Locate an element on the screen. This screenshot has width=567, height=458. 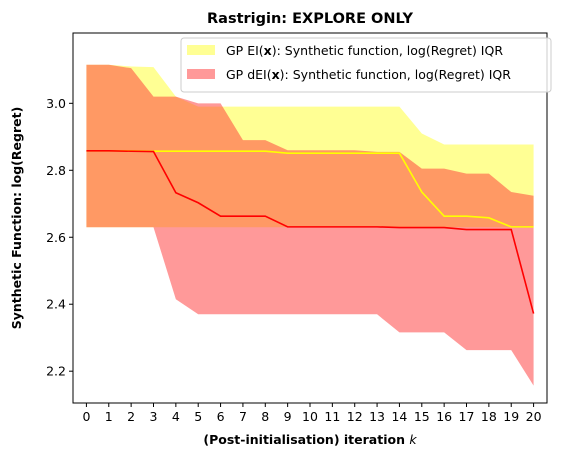
y-axis: 2.2 2.4 2.6 2.8 3.0 is located at coordinates (59, 237).